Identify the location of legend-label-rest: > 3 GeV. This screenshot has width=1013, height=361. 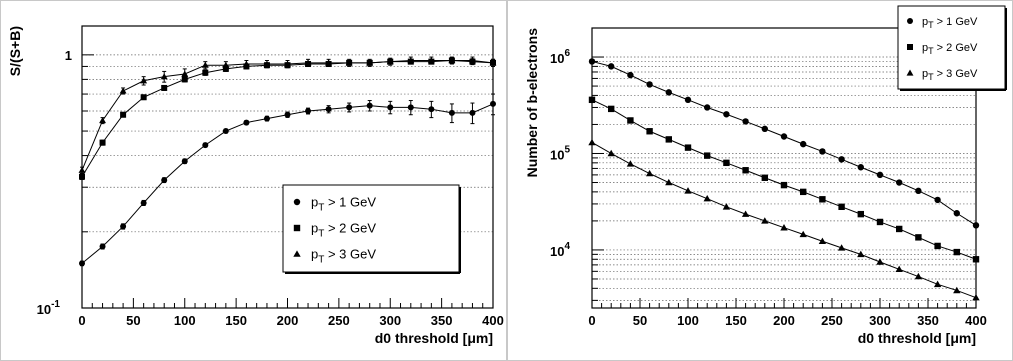
(956, 74).